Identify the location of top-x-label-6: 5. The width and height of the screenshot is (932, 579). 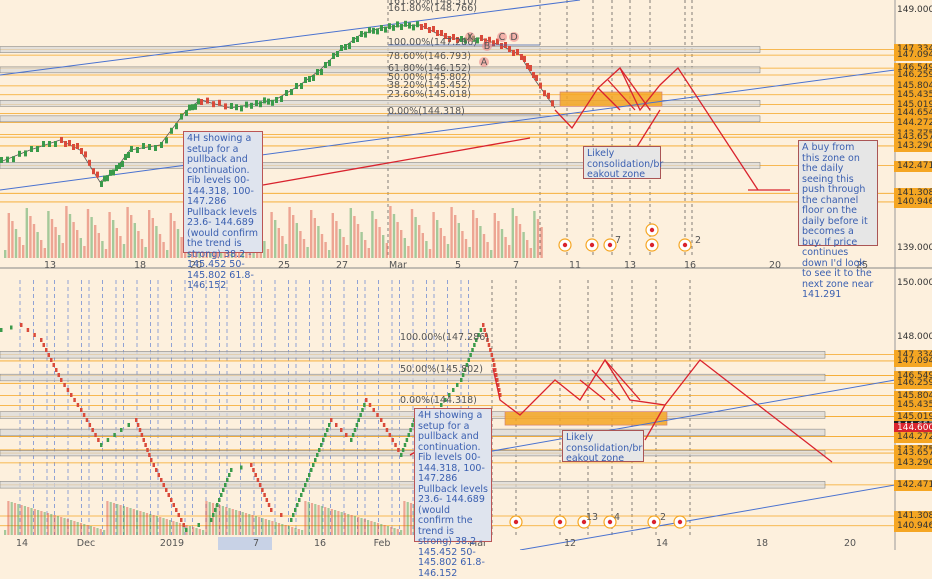
(458, 265).